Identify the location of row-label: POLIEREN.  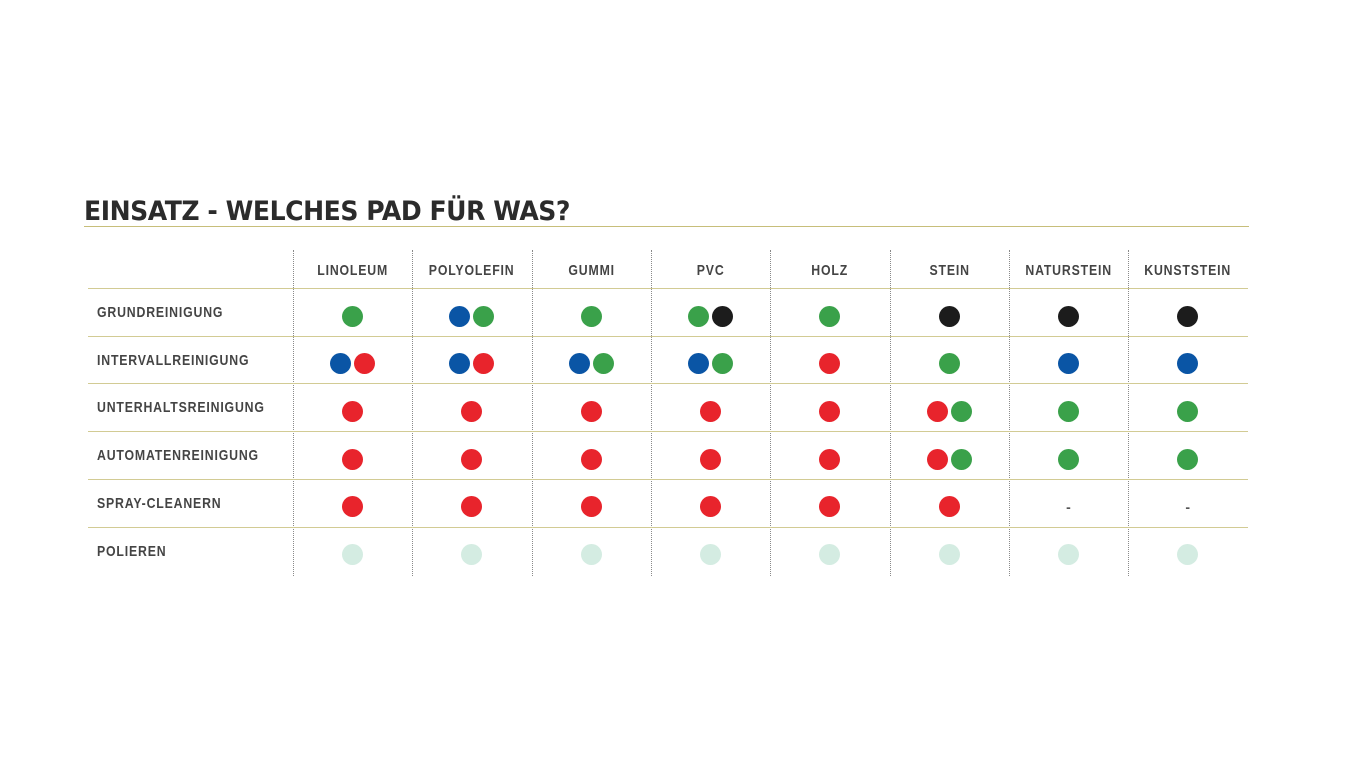
(132, 551).